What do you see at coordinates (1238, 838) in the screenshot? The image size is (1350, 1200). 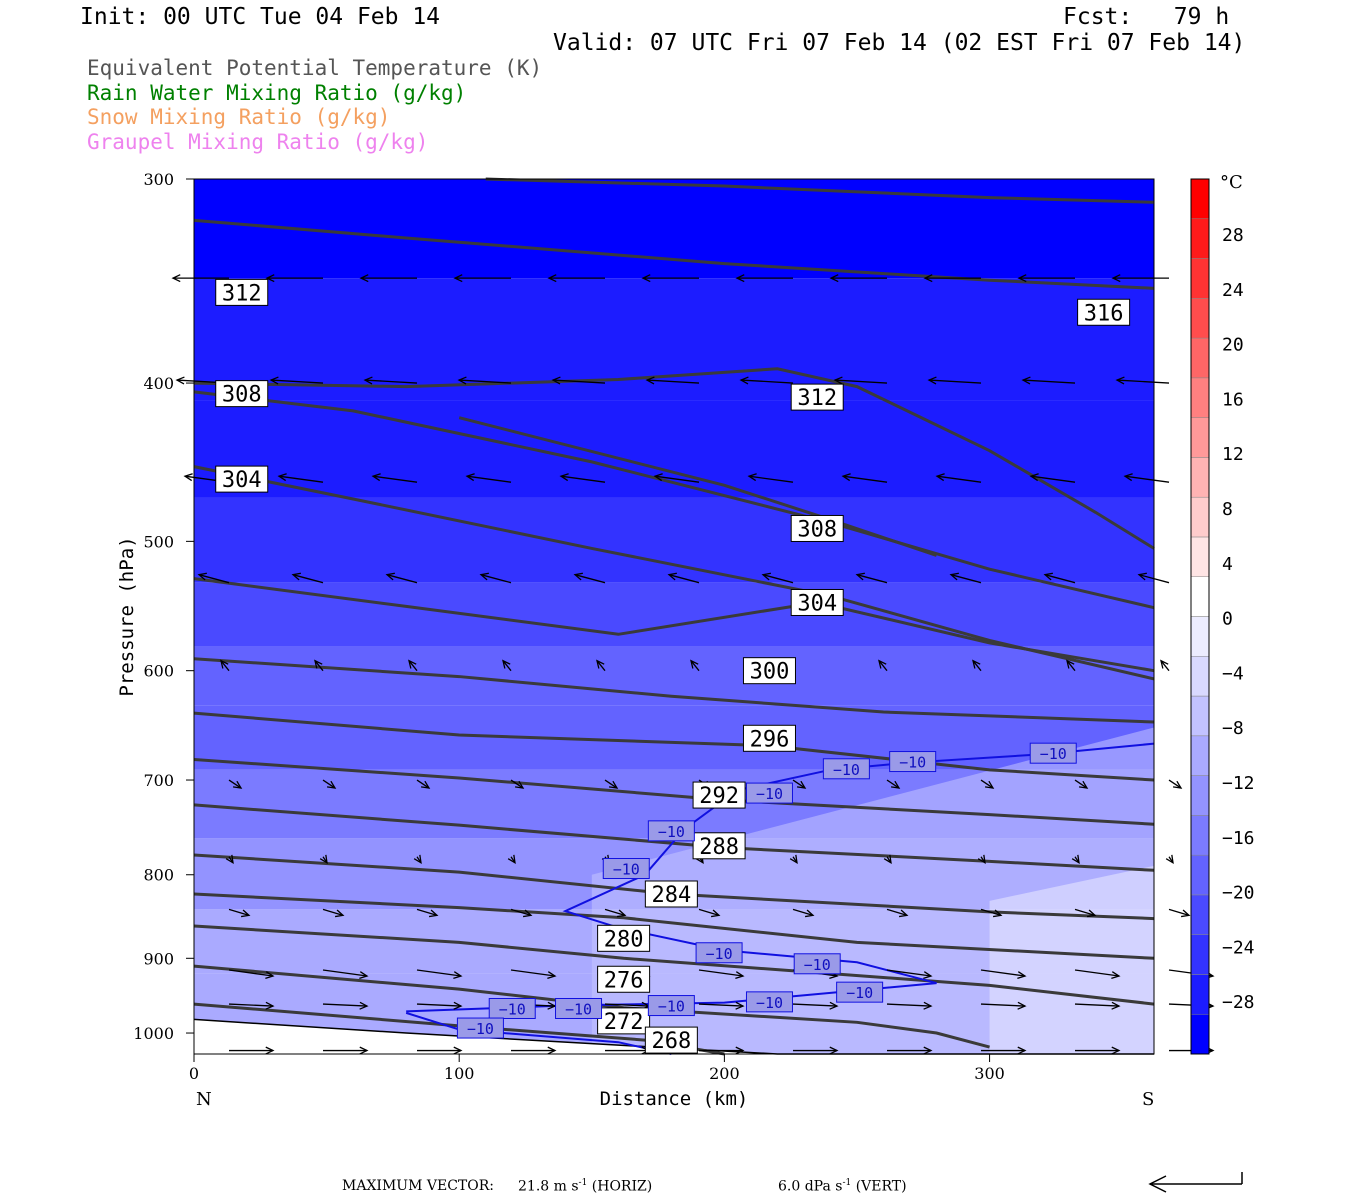 I see `colorbar-tick-label: −16` at bounding box center [1238, 838].